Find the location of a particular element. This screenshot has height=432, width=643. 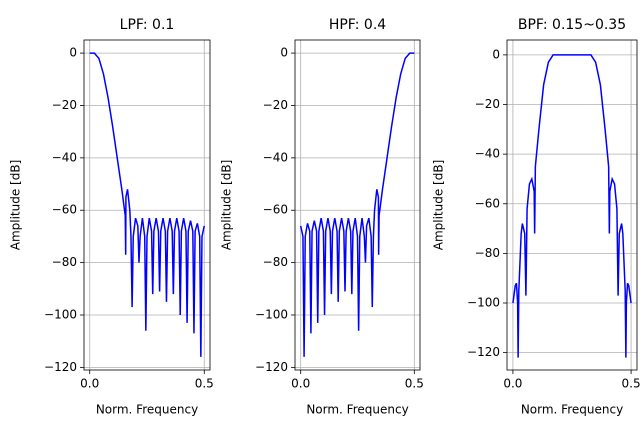

chart-title: HPF: 0.4 is located at coordinates (357, 25).